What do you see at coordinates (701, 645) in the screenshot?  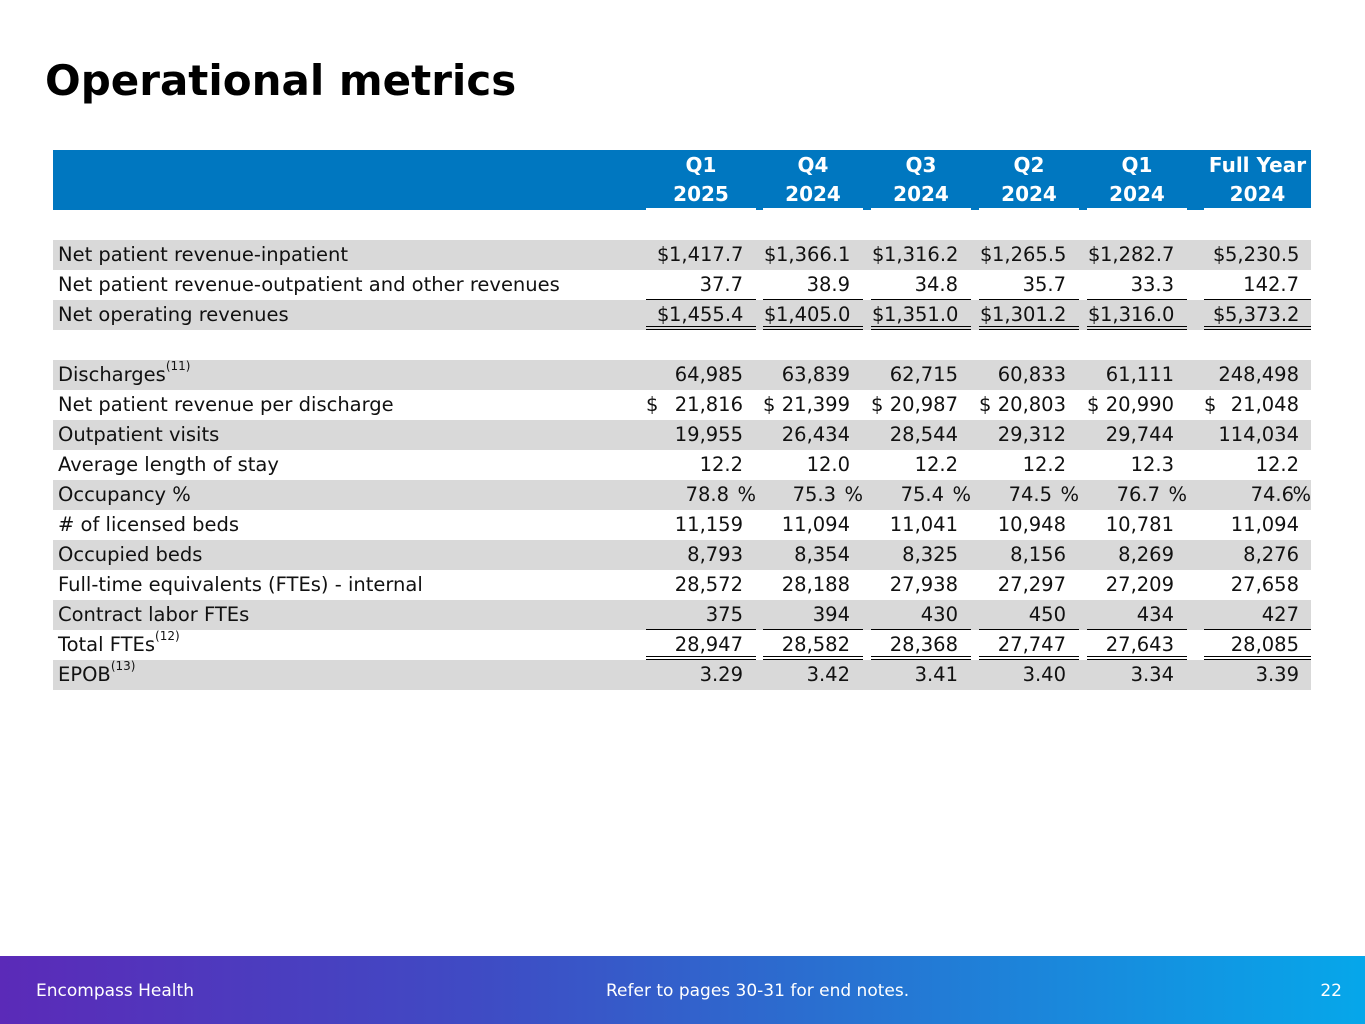 I see `table-cell: 28,947` at bounding box center [701, 645].